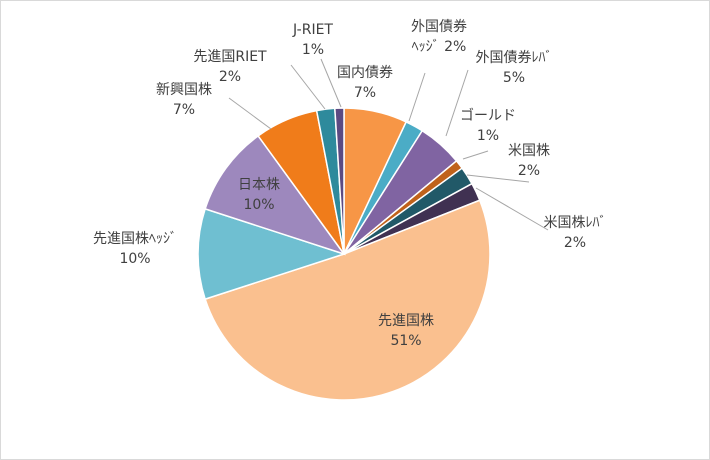 This screenshot has height=460, width=710. Describe the element at coordinates (488, 125) in the screenshot. I see `slice-label: ゴールド 1%` at that location.